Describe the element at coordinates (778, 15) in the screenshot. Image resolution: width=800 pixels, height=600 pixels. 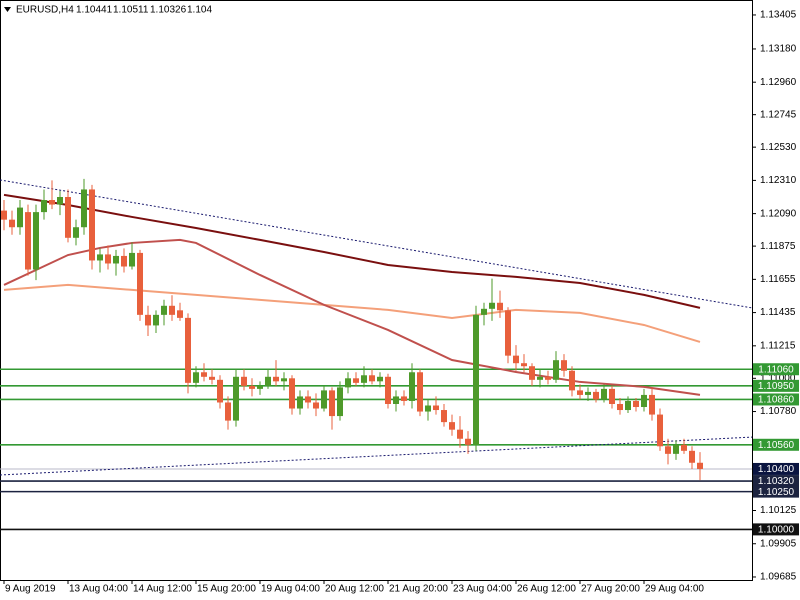
I see `y-tick-label: 1.13405` at that location.